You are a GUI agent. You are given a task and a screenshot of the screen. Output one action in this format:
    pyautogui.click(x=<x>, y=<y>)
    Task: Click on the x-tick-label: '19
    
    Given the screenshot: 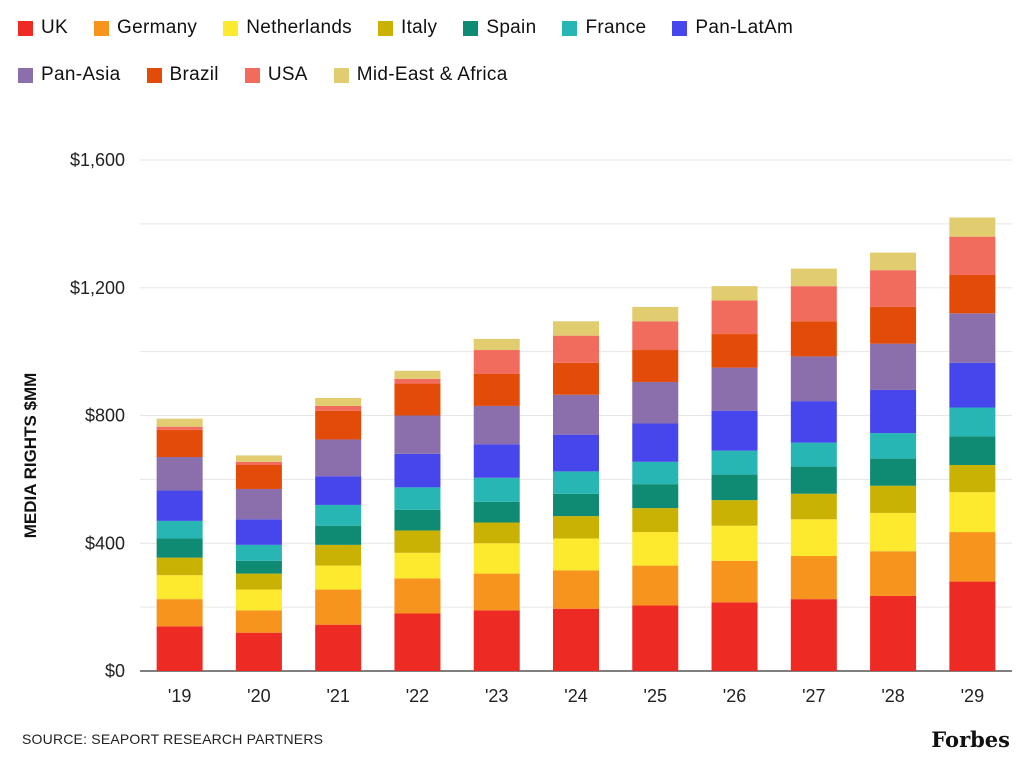 What is the action you would take?
    pyautogui.click(x=179, y=696)
    